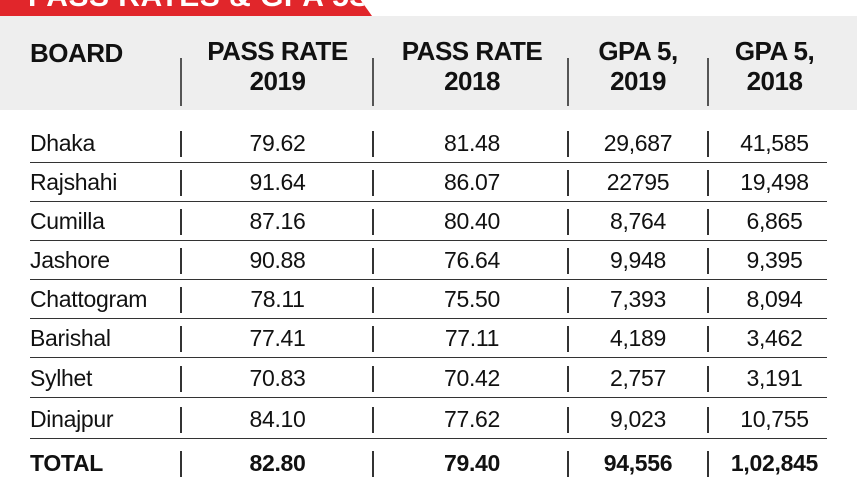 This screenshot has width=857, height=482. What do you see at coordinates (638, 463) in the screenshot?
I see `cell-gpa-2019: 94,556` at bounding box center [638, 463].